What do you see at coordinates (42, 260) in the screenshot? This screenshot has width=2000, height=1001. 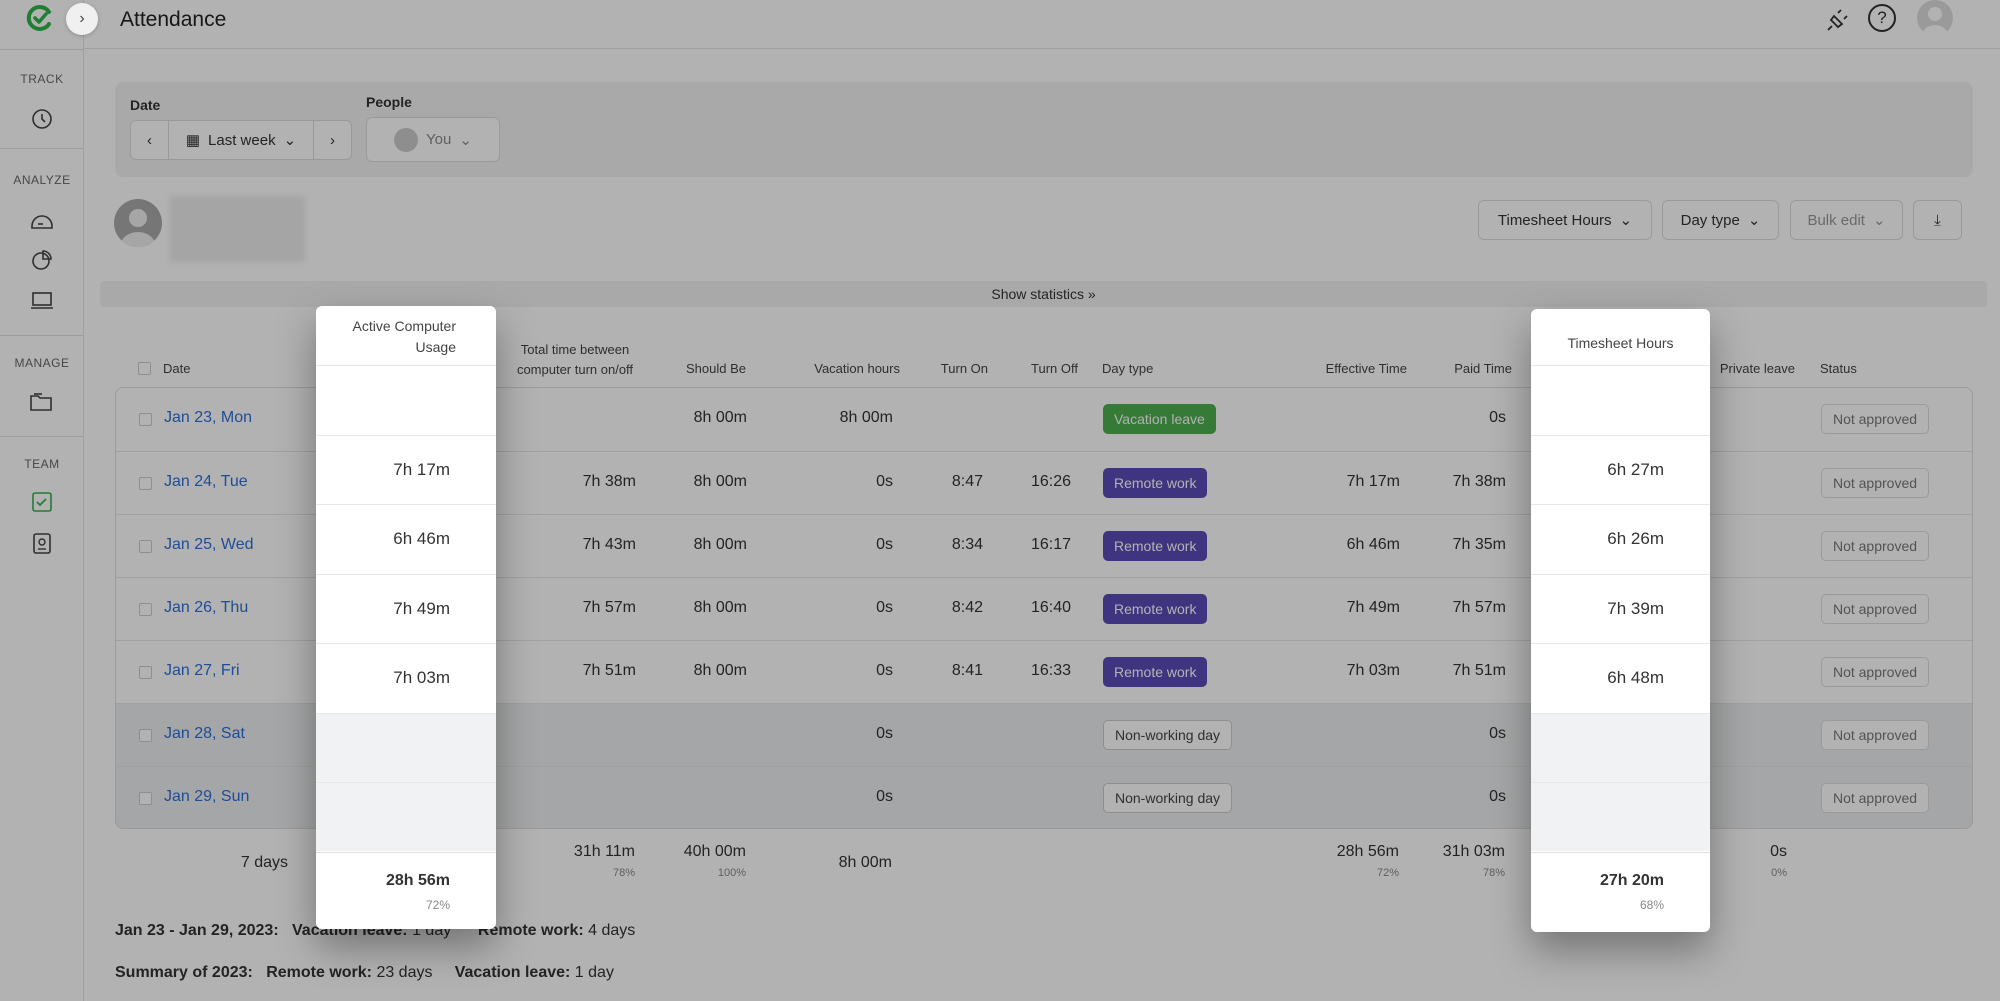 I see `pie-chart-icon` at bounding box center [42, 260].